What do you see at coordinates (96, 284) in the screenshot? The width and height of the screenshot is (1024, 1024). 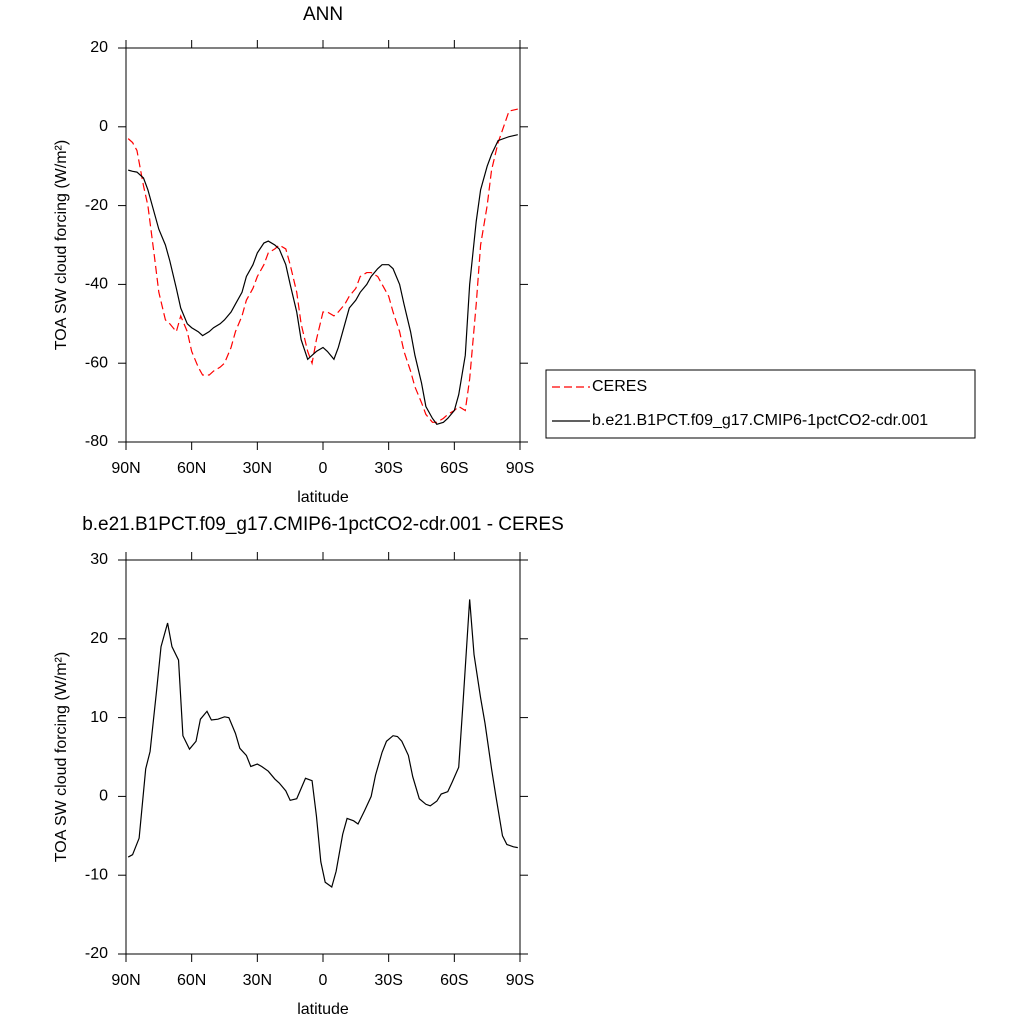 I see `y-tick-label: -40` at bounding box center [96, 284].